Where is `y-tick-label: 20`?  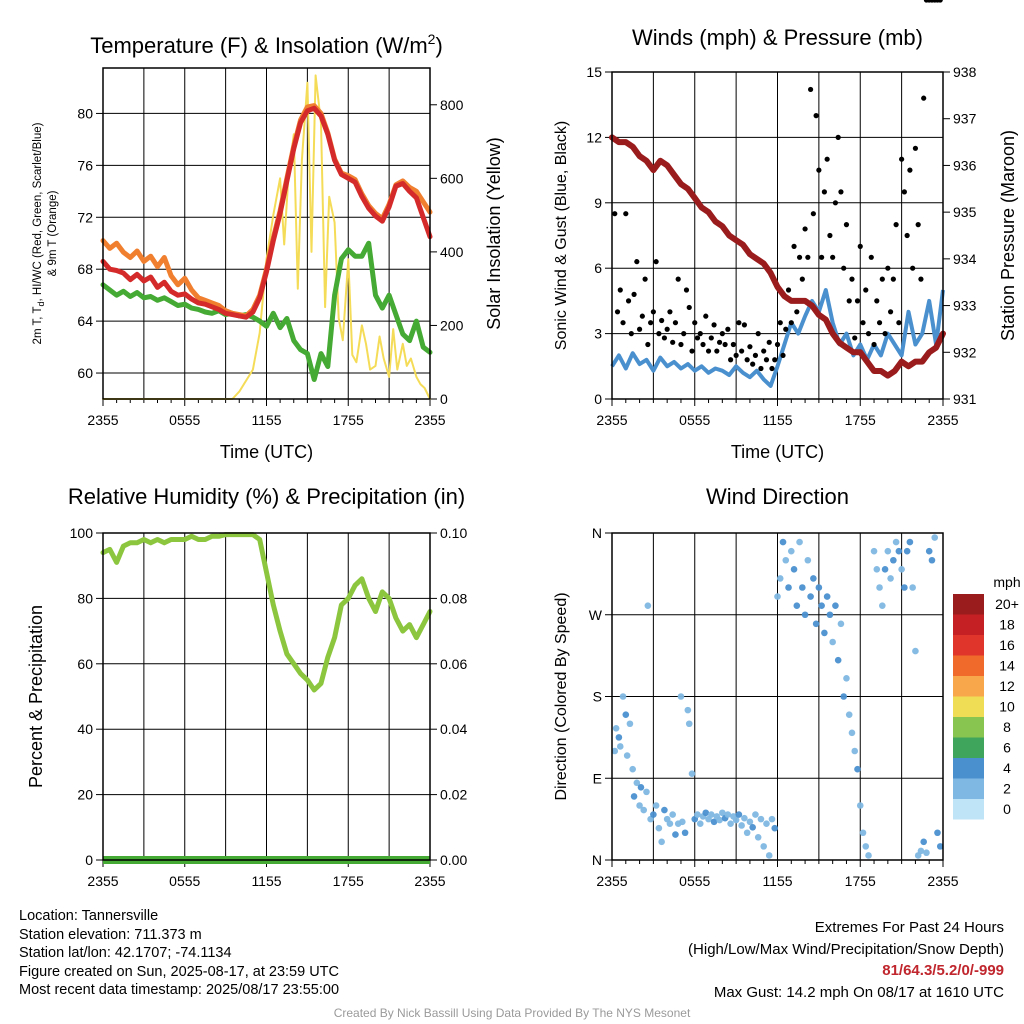
y-tick-label: 20 is located at coordinates (85, 795).